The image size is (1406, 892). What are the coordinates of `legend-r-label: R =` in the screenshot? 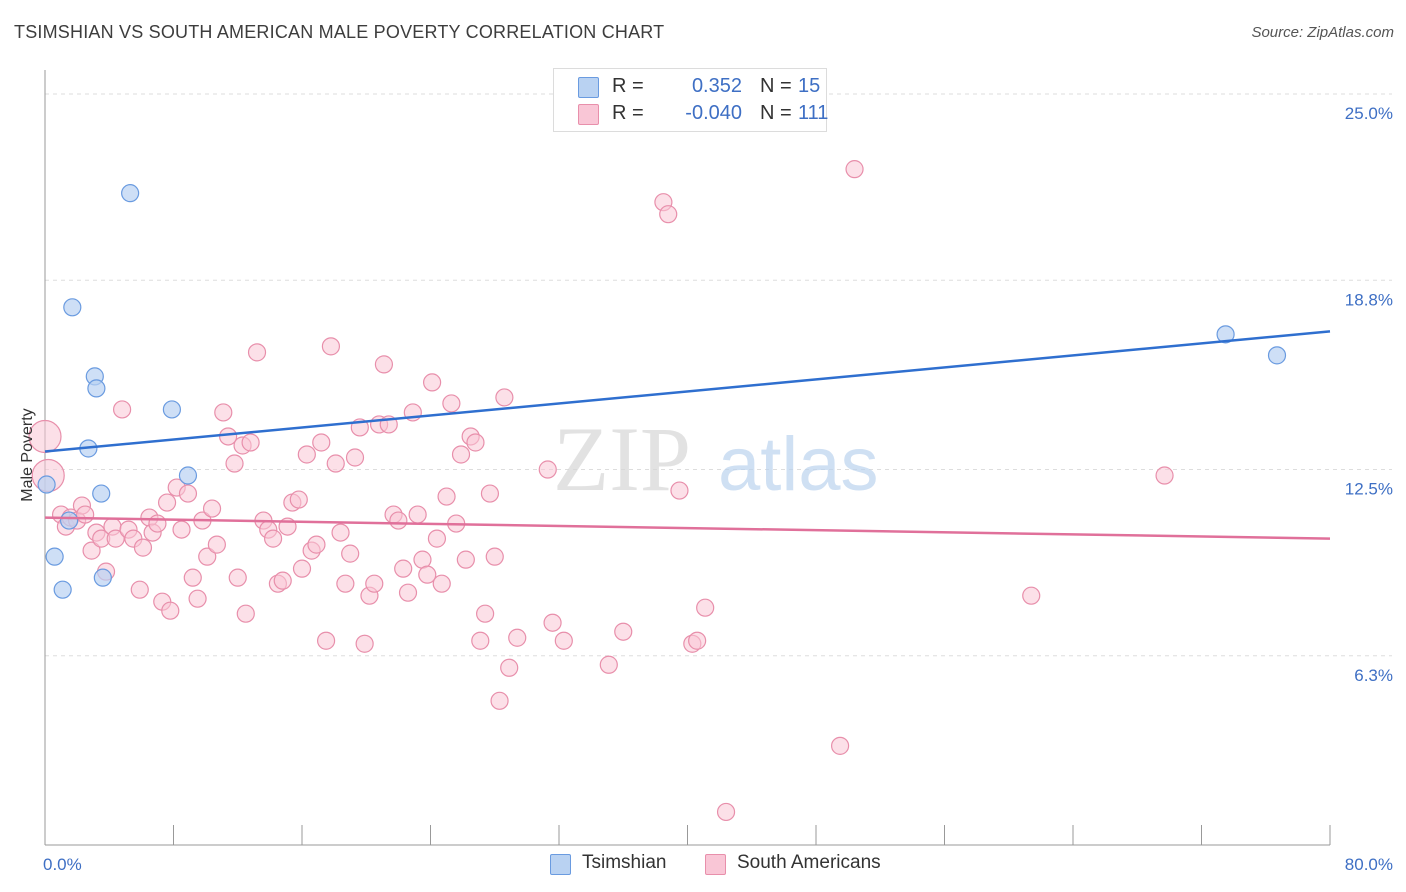 It's located at (628, 86).